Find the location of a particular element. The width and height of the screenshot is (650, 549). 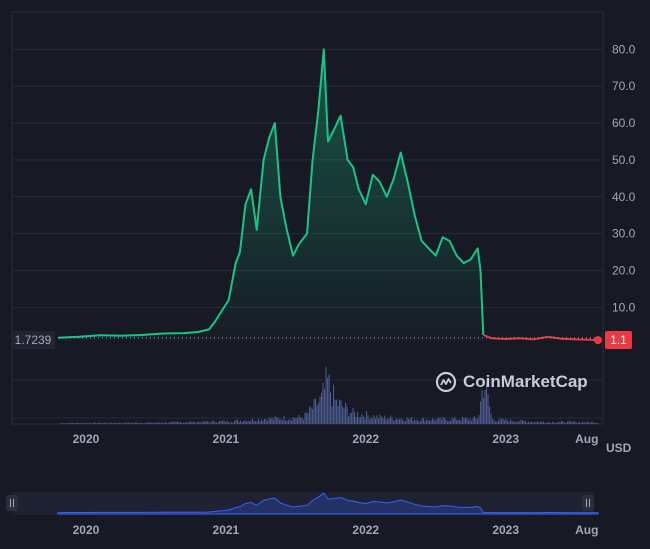

y-tick-label: 60.0 is located at coordinates (624, 123).